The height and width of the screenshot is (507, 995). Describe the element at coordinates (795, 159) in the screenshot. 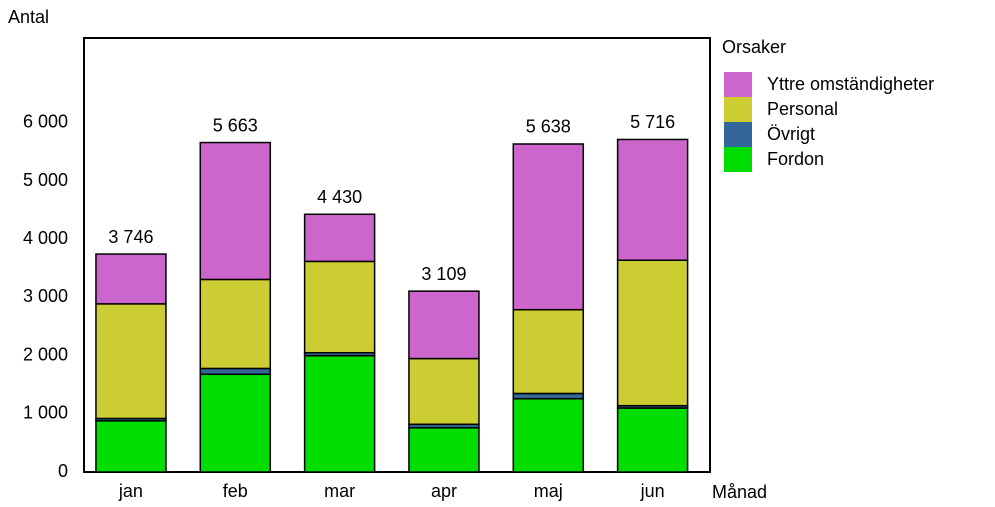

I see `legend-label: Fordon` at that location.